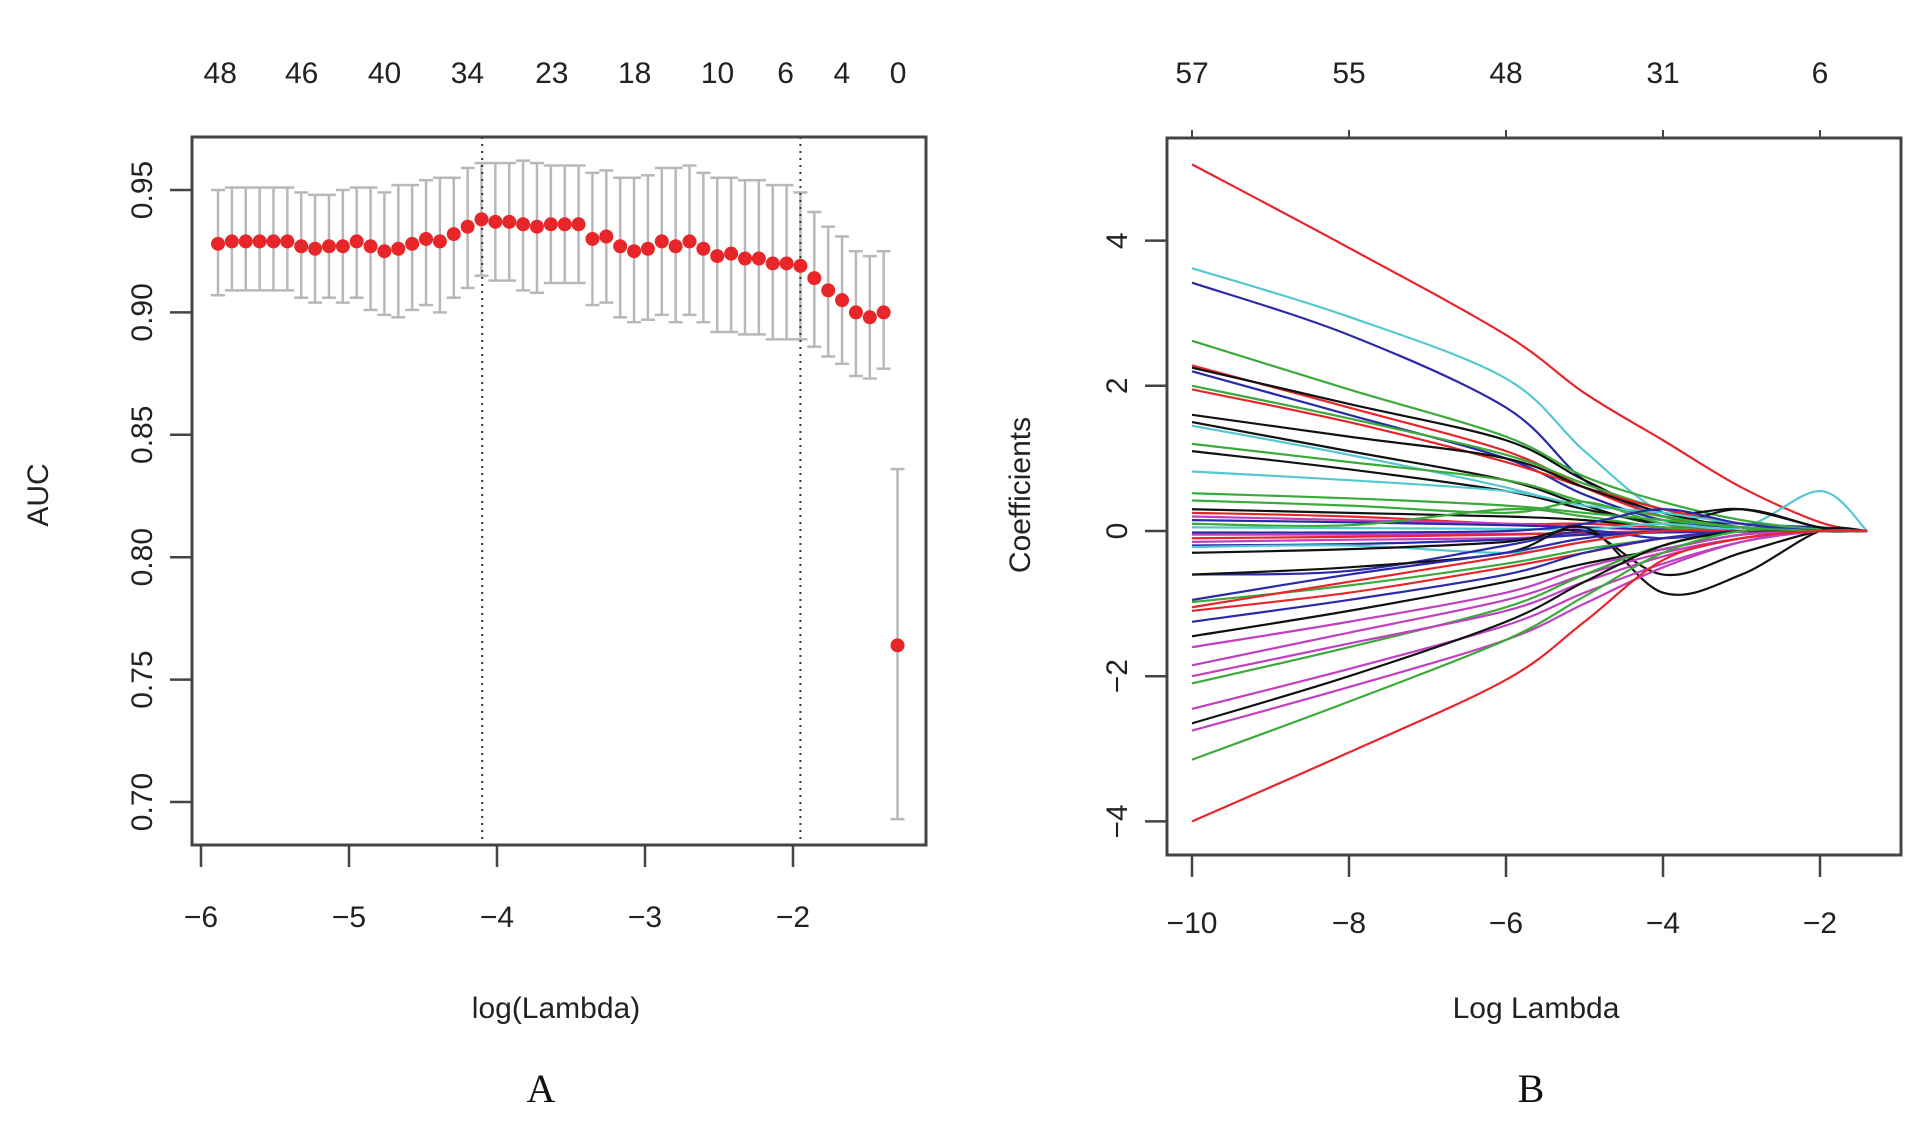 The image size is (1929, 1133). What do you see at coordinates (467, 73) in the screenshot?
I see `top-tick-label: 34` at bounding box center [467, 73].